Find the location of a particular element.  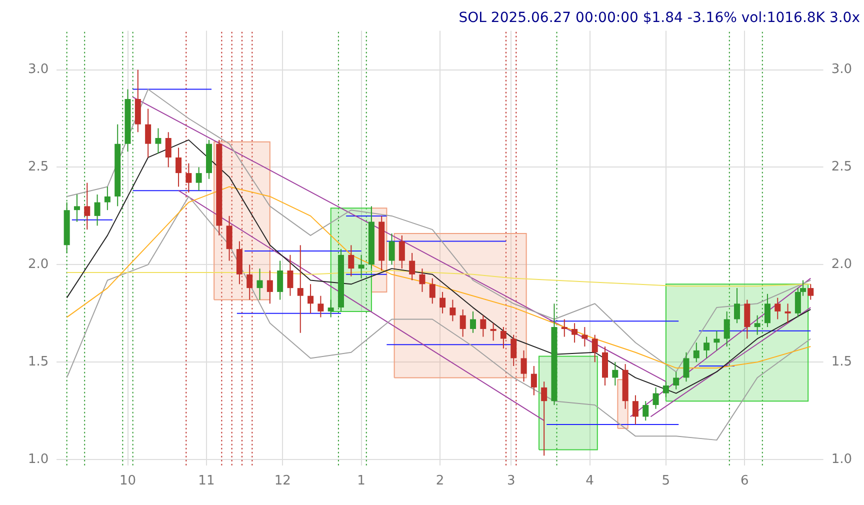

x-tick-label: 2 is located at coordinates (440, 481).